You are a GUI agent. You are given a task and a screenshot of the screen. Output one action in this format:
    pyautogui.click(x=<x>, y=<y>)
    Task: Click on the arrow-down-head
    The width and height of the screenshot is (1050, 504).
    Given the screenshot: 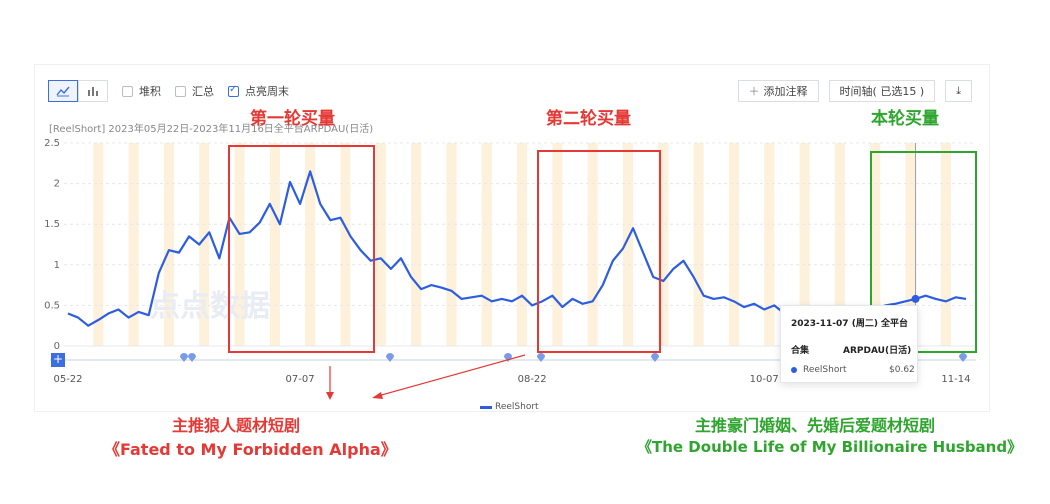 What is the action you would take?
    pyautogui.click(x=330, y=396)
    